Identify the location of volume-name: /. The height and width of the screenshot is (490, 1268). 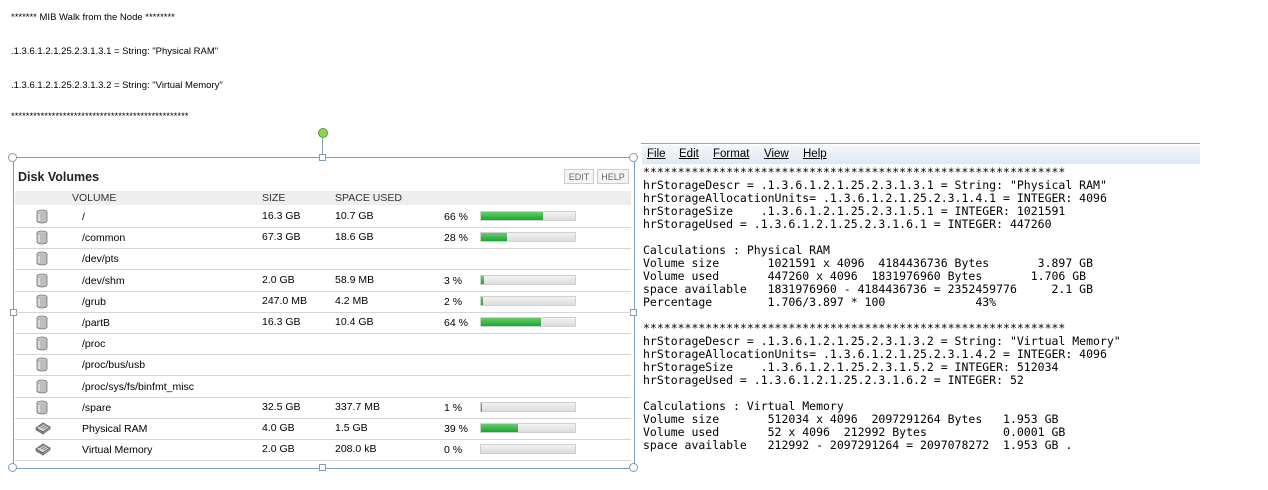
(83, 217).